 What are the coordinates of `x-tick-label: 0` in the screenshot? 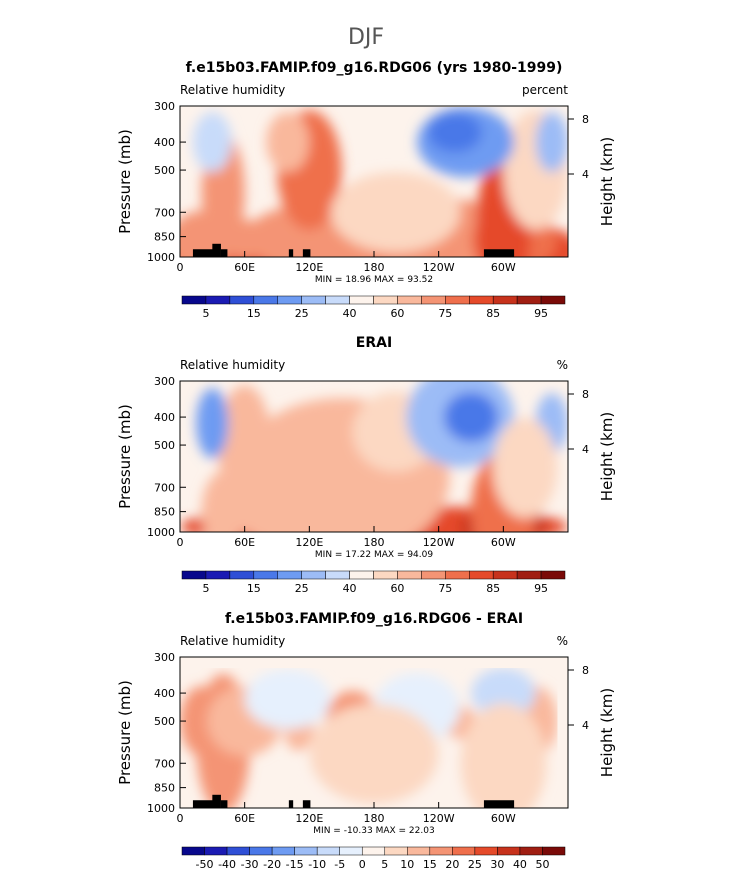 It's located at (180, 542).